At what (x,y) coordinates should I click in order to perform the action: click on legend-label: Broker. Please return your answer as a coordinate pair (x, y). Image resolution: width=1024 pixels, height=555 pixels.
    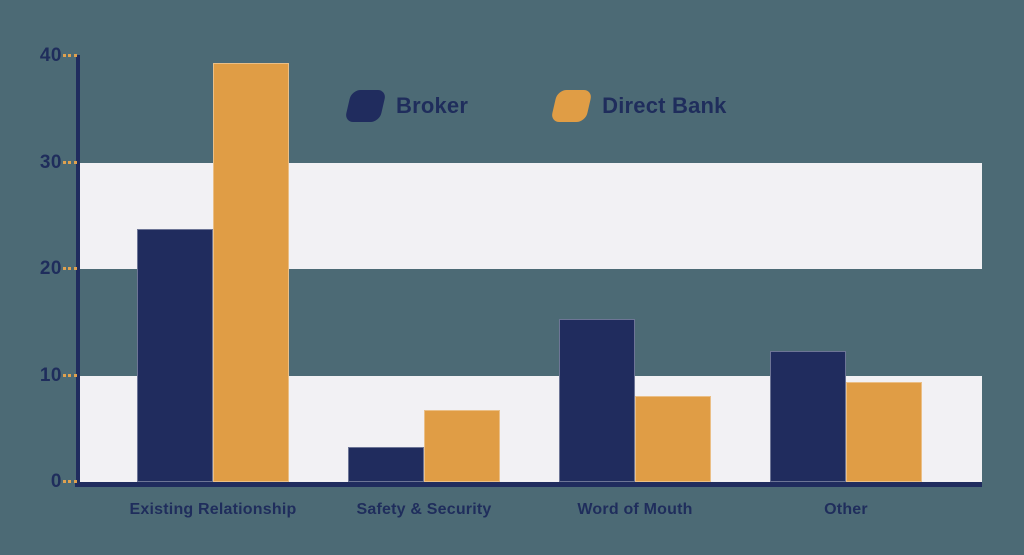
    Looking at the image, I should click on (432, 105).